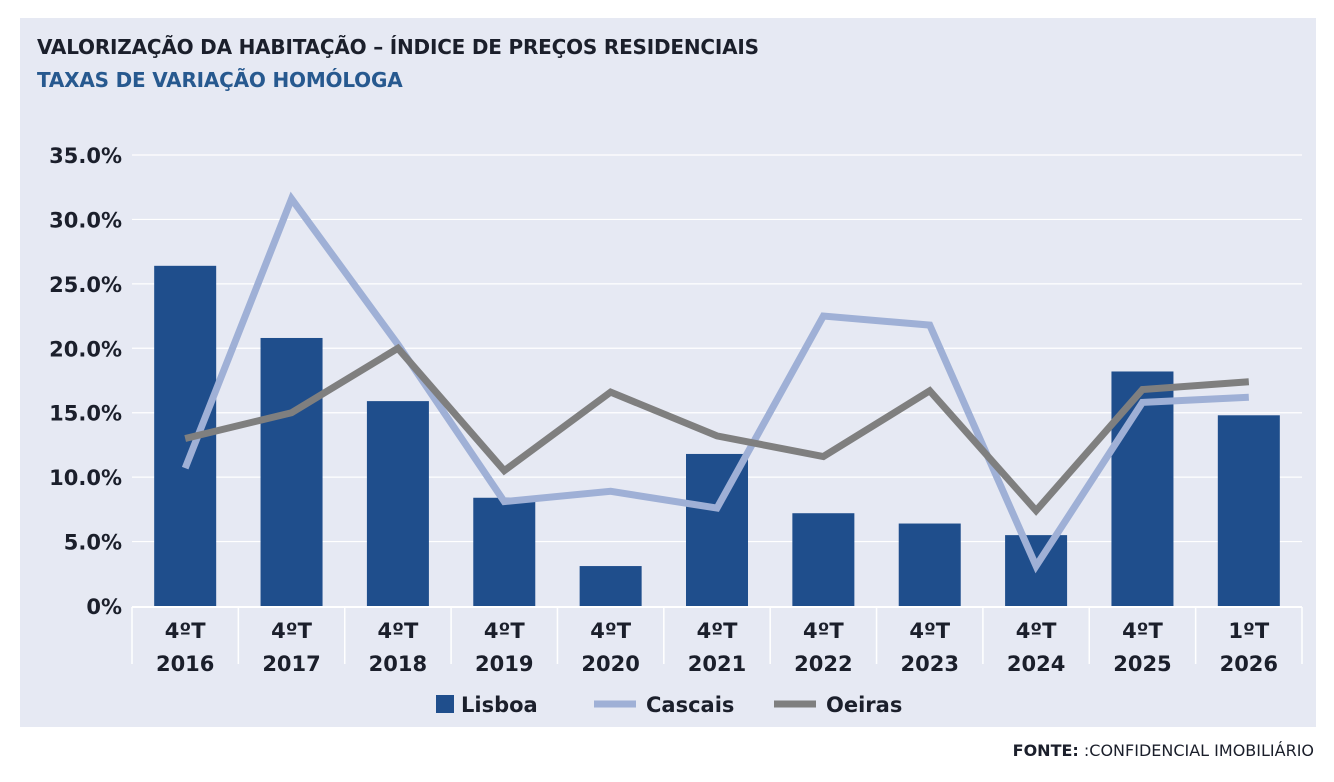  What do you see at coordinates (823, 664) in the screenshot?
I see `x-tick-label-year: 2022` at bounding box center [823, 664].